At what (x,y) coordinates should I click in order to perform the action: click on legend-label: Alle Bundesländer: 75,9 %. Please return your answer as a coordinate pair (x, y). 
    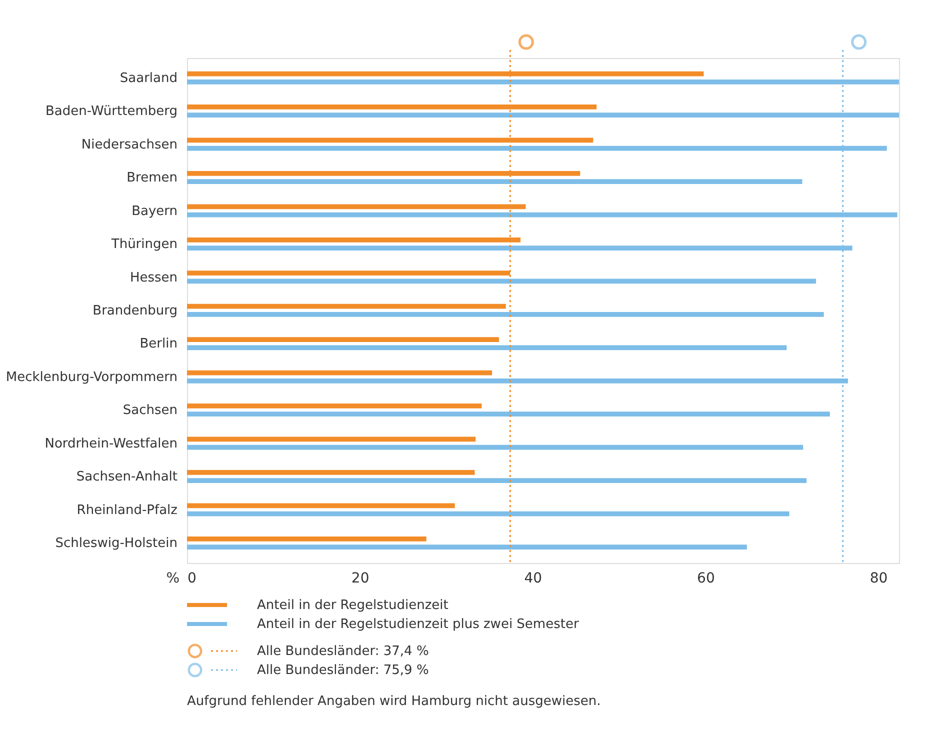
    Looking at the image, I should click on (343, 670).